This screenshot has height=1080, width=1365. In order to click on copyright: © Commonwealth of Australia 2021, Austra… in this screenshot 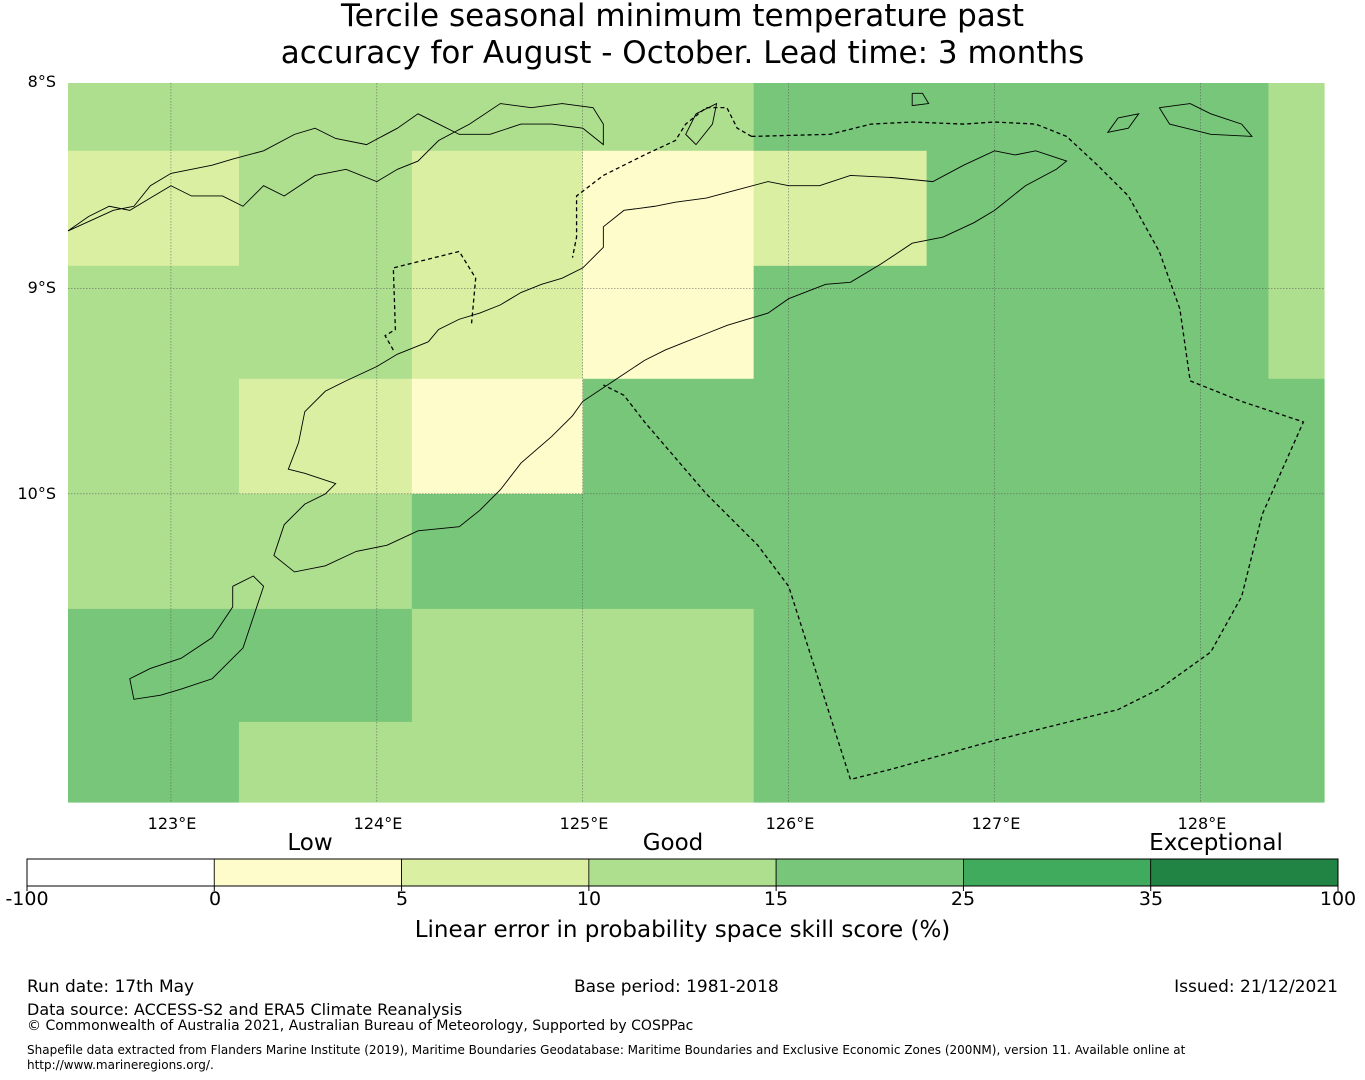, I will do `click(360, 1026)`.